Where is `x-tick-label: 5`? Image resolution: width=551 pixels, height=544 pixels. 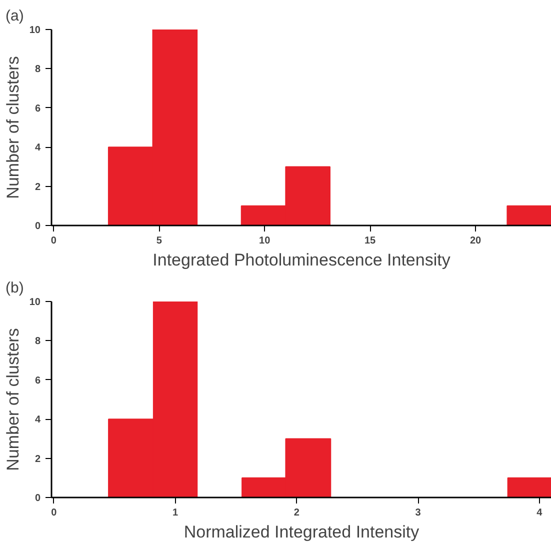
x-tick-label: 5 is located at coordinates (159, 241).